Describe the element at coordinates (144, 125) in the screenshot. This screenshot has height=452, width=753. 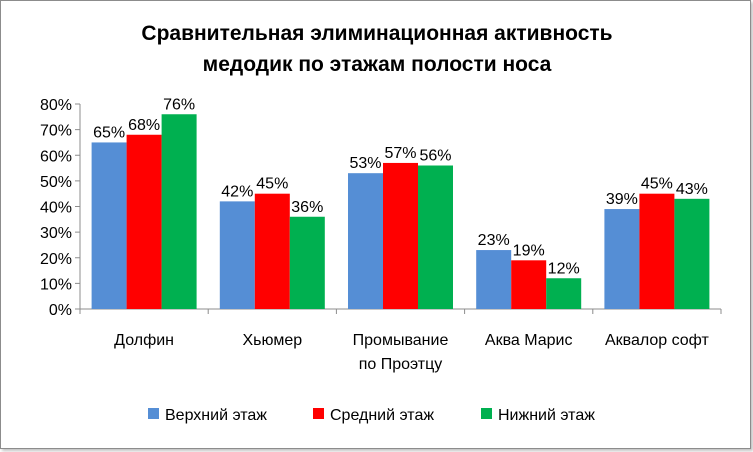
I see `data-label: 68%` at that location.